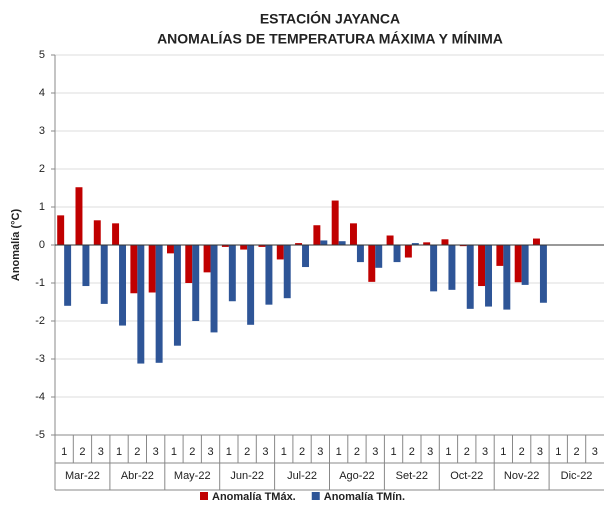  Describe the element at coordinates (412, 476) in the screenshot. I see `group-label: Set-22` at that location.